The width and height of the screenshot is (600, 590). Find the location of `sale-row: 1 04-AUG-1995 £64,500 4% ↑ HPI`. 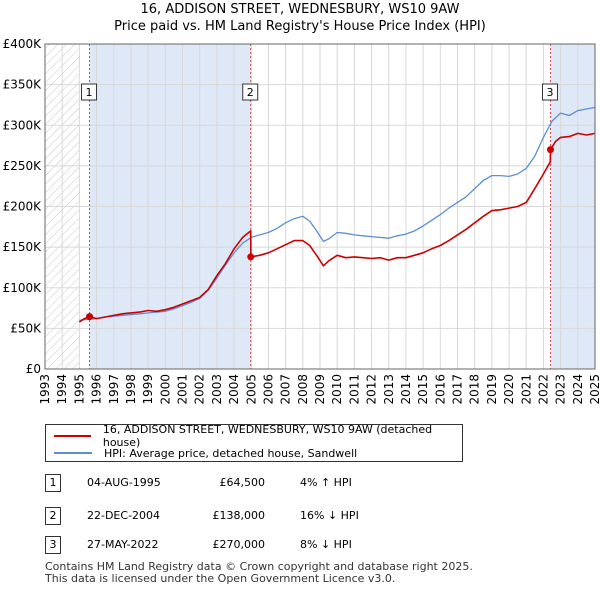

sale-row: 1 04-AUG-1995 £64,500 4% ↑ HPI is located at coordinates (255, 483).